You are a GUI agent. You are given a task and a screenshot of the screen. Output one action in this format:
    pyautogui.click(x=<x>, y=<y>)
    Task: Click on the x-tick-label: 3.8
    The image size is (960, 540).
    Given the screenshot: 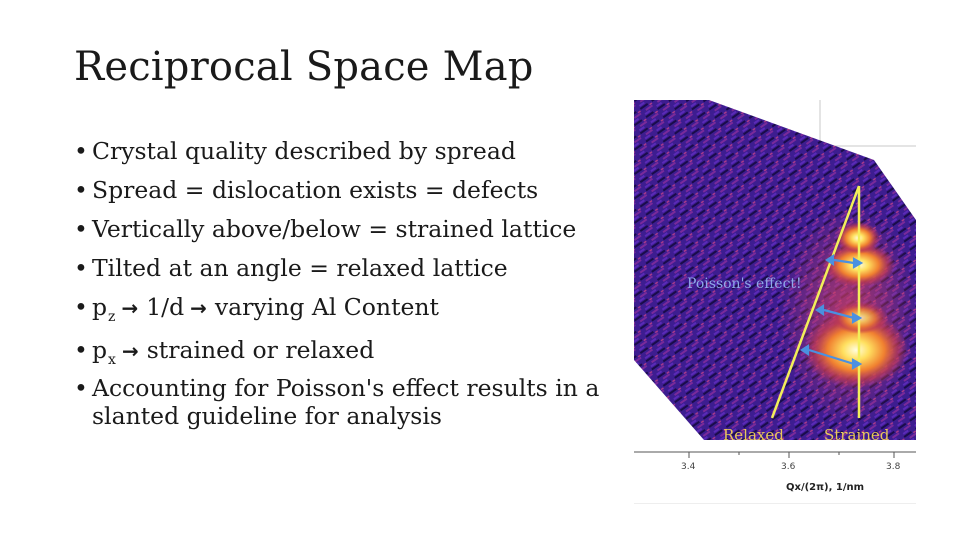 What is the action you would take?
    pyautogui.click(x=893, y=467)
    